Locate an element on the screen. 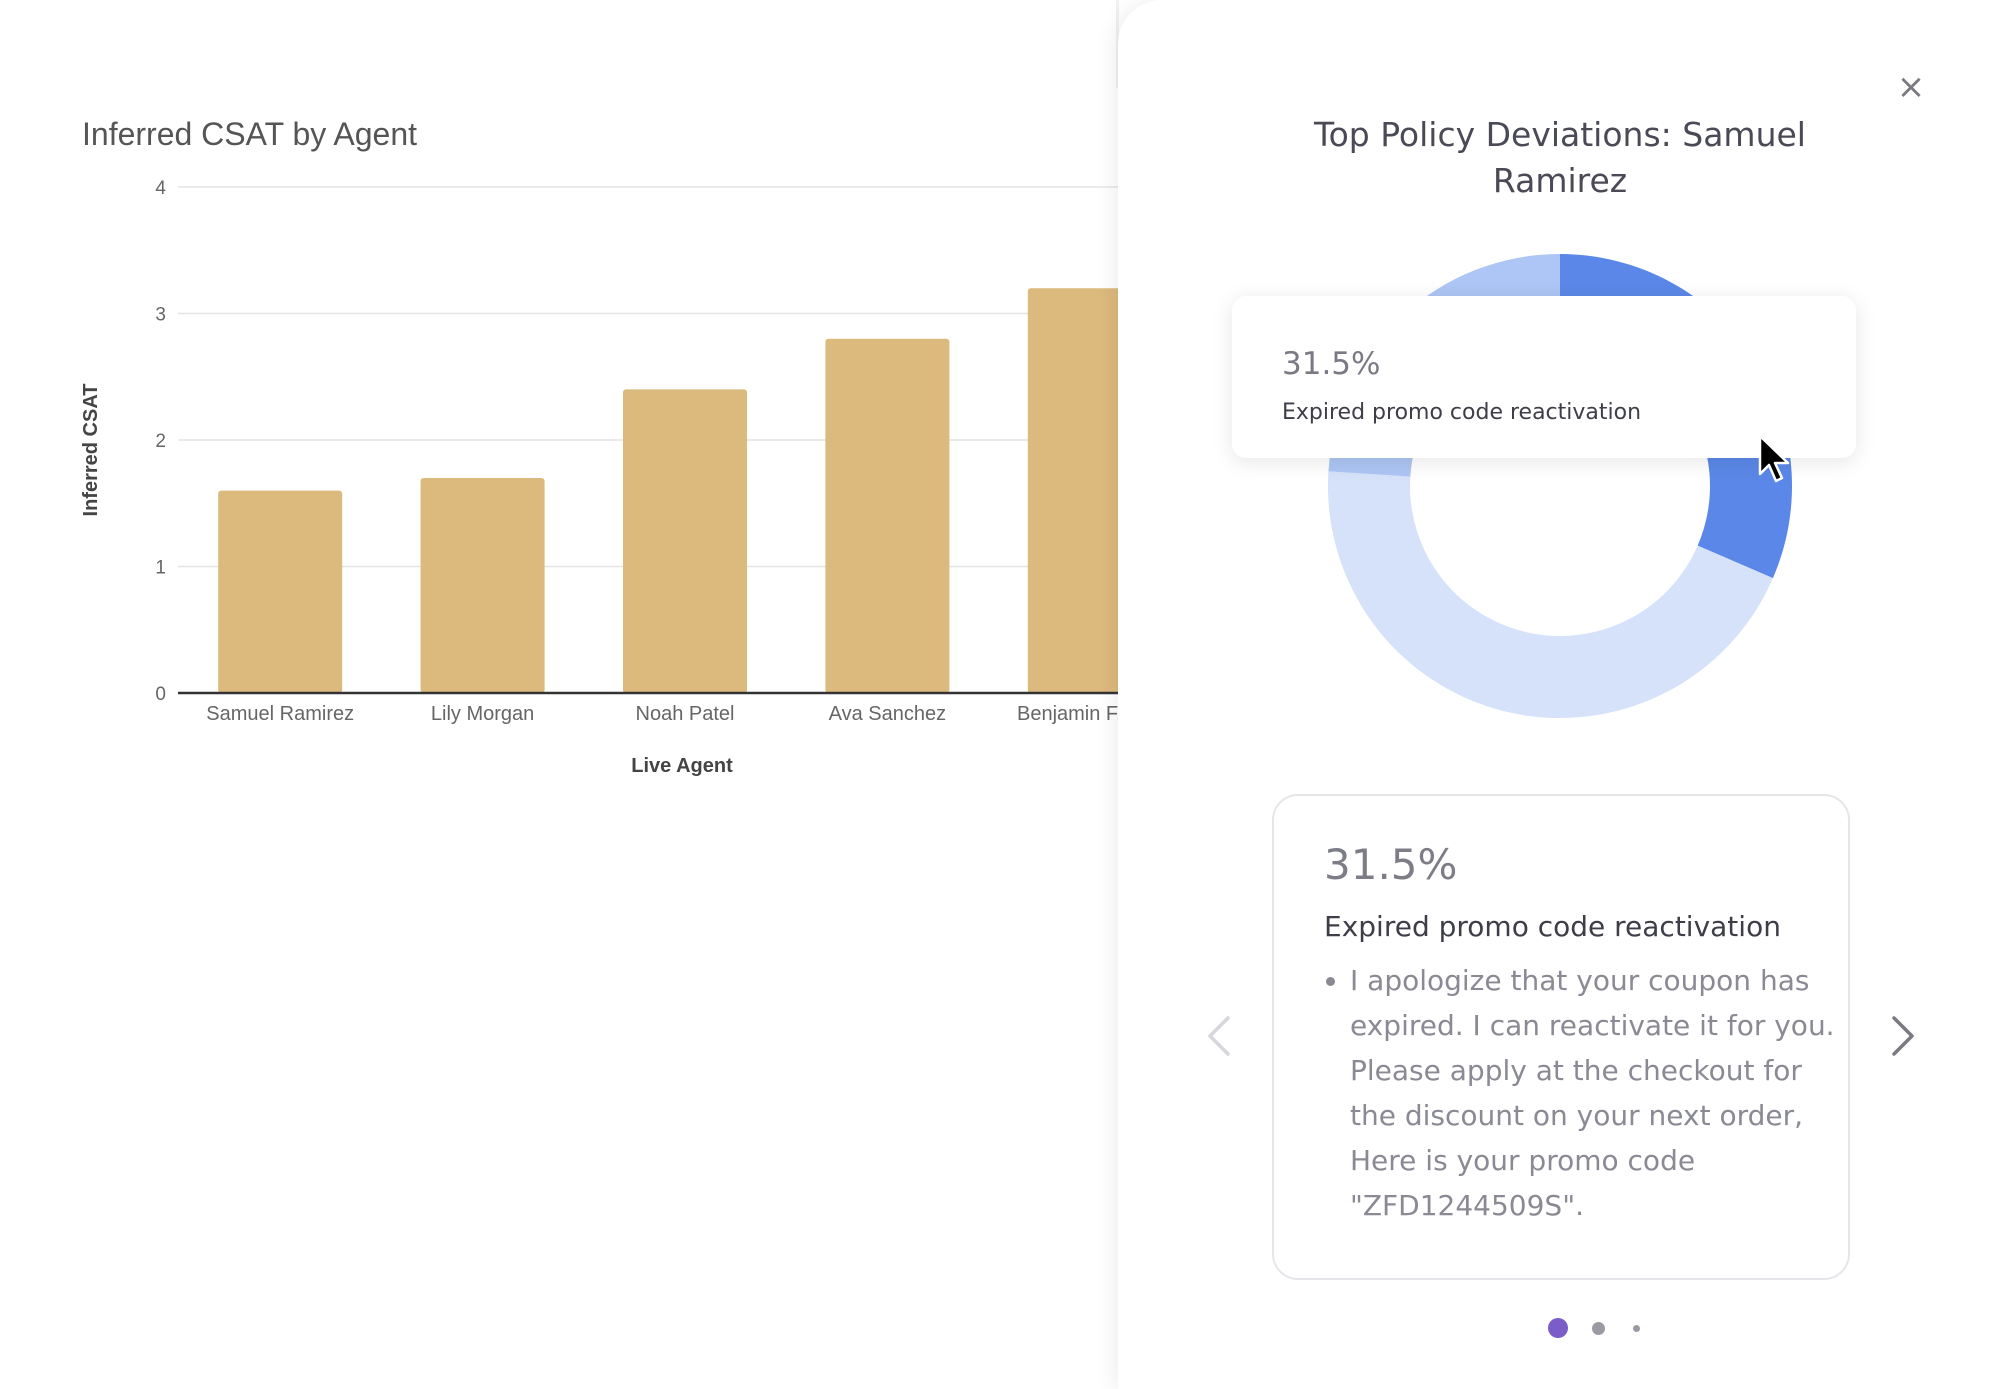 The image size is (2000, 1389). y-tick-label: 1 is located at coordinates (160, 568).